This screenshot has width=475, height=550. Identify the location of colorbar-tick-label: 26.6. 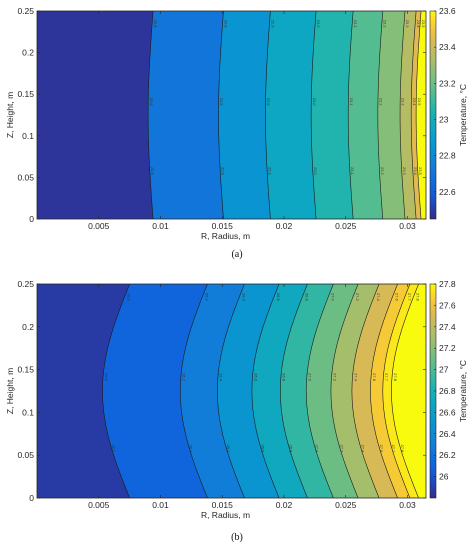
(447, 412).